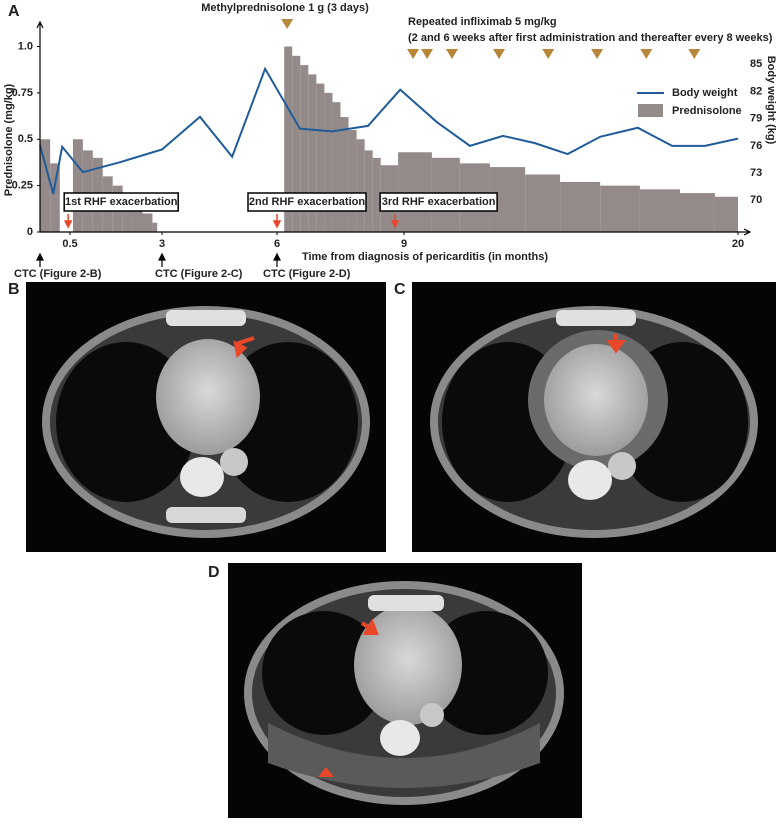  I want to click on y-tick-label: 0.25, so click(22, 186).